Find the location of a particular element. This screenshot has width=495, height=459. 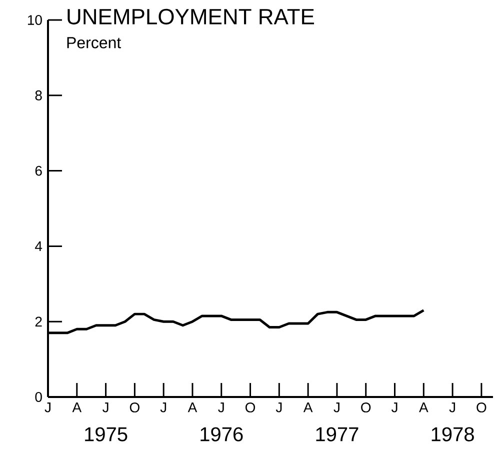

y-tick-label: 4 is located at coordinates (38, 246).